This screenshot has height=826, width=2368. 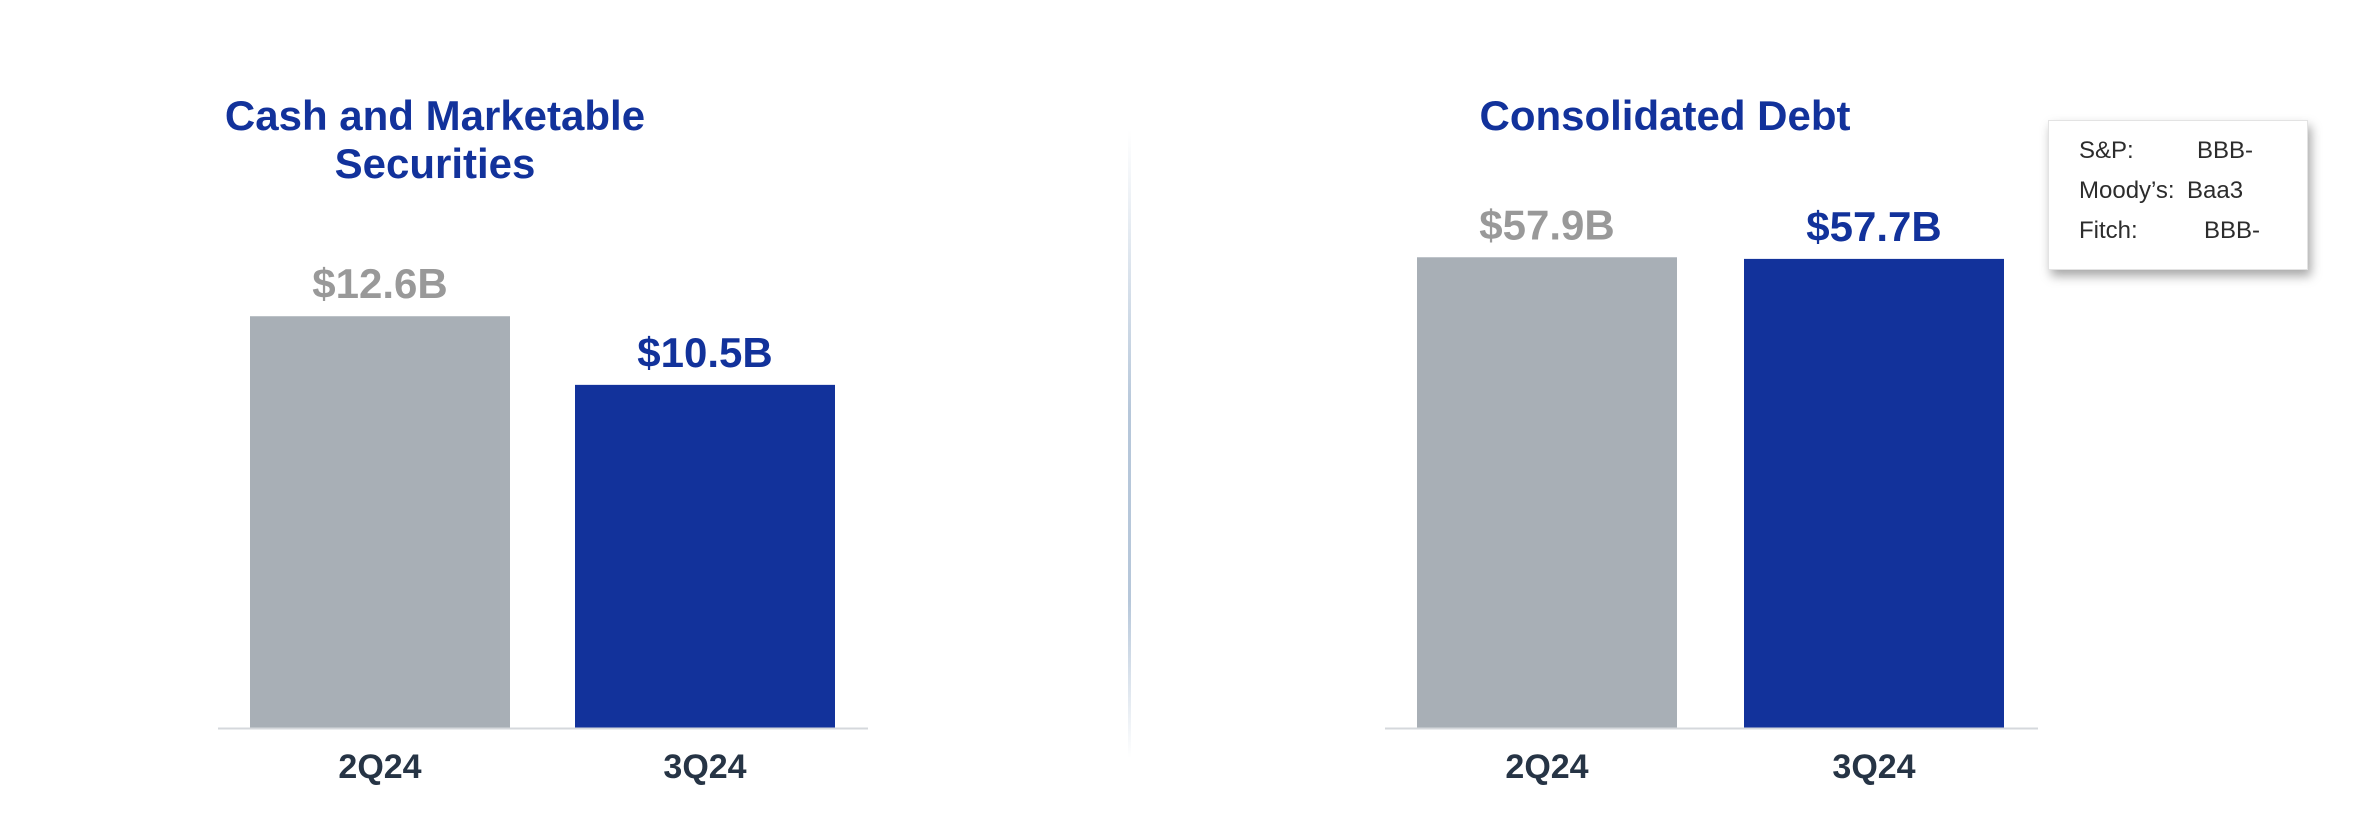 What do you see at coordinates (1873, 226) in the screenshot?
I see `data-label: $57.7B` at bounding box center [1873, 226].